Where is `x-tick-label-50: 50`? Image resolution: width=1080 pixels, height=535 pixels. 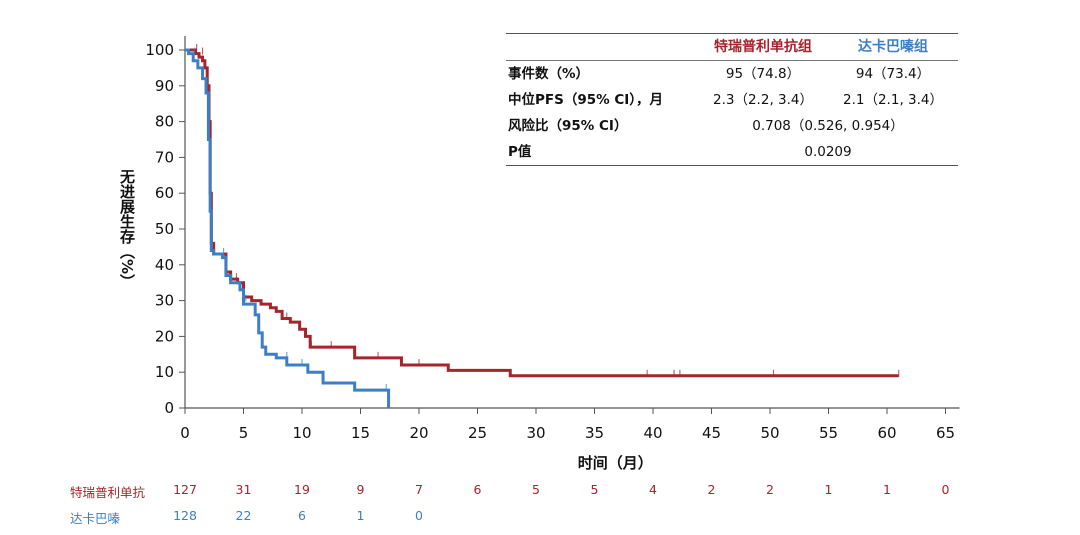
x-tick-label-50: 50 is located at coordinates (769, 433).